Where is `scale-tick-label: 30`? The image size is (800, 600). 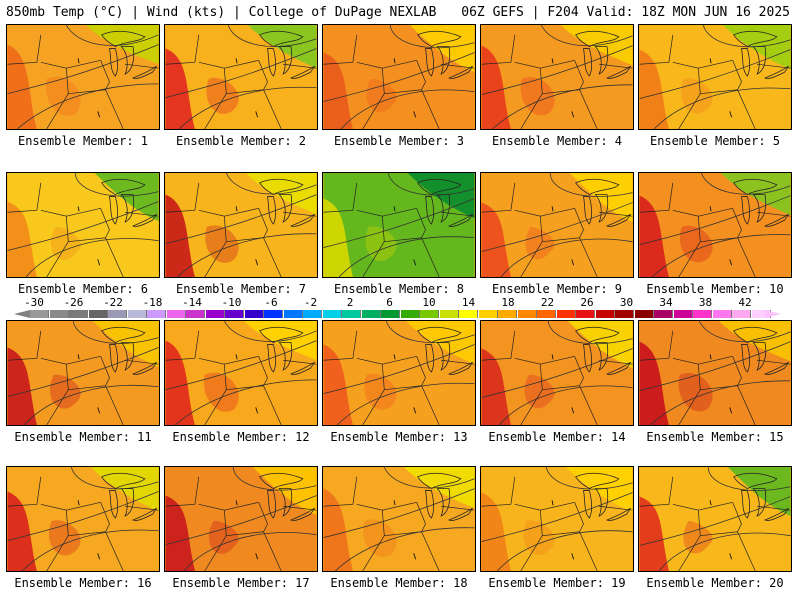 scale-tick-label: 30 is located at coordinates (626, 302).